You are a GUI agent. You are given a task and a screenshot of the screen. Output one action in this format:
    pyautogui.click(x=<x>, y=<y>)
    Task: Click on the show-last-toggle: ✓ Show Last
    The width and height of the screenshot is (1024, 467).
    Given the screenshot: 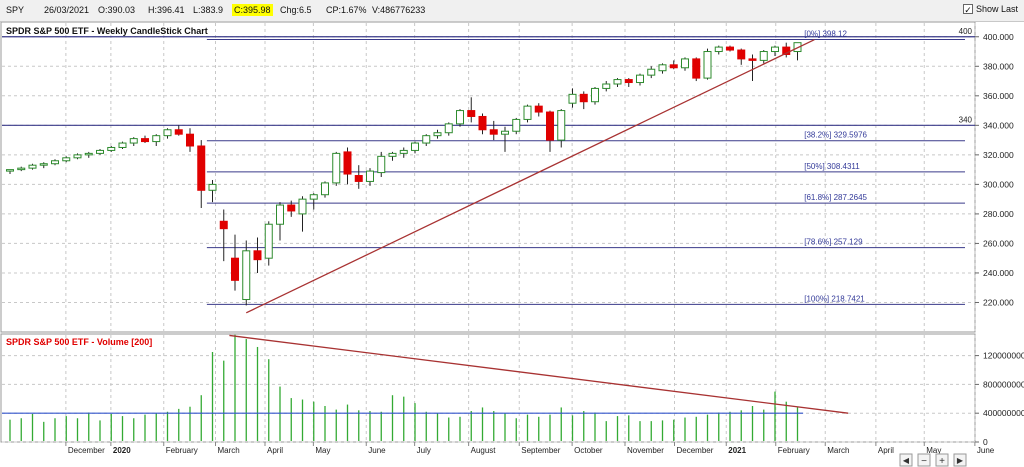 What is the action you would take?
    pyautogui.click(x=990, y=9)
    